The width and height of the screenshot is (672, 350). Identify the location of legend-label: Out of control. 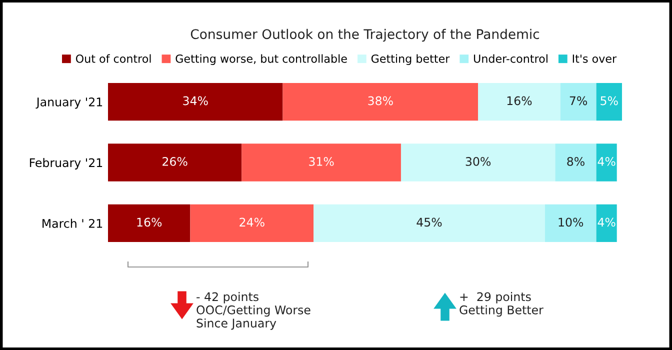
(113, 58).